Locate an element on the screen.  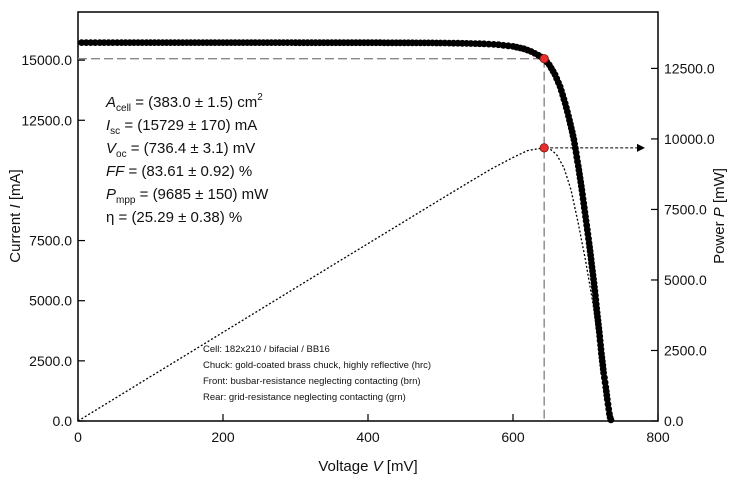
param-ff: FF = (83.61 ± 0.92) % is located at coordinates (179, 171).